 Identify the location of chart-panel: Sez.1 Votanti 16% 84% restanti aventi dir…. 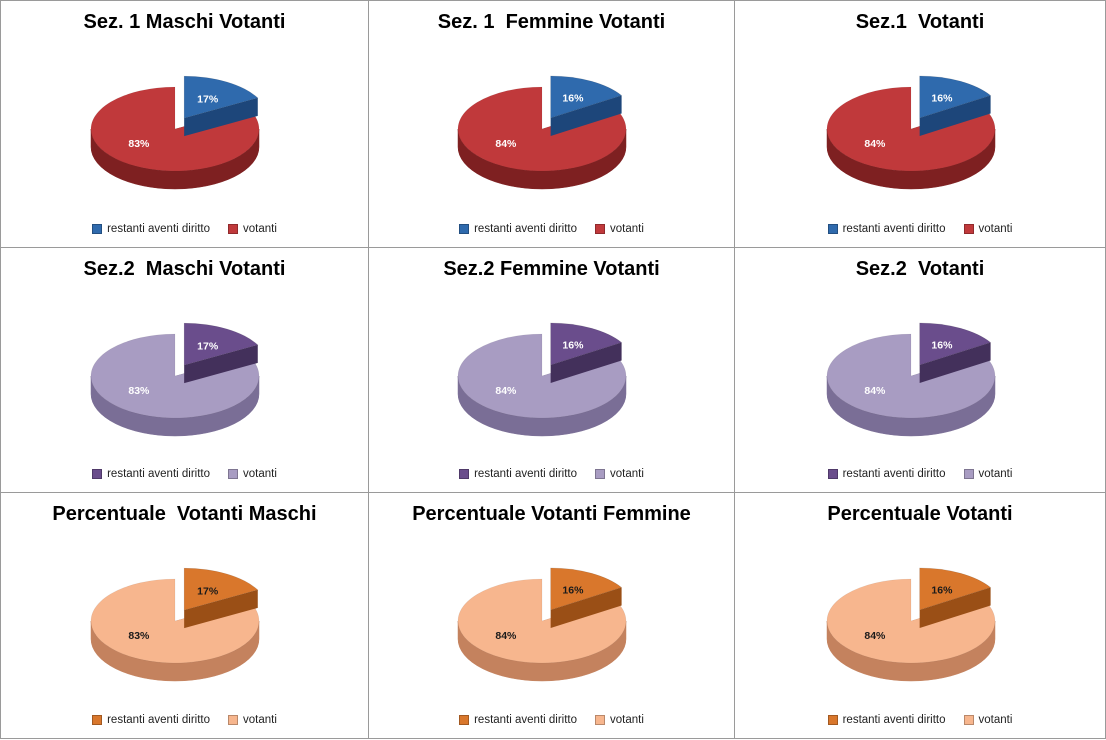
(920, 124).